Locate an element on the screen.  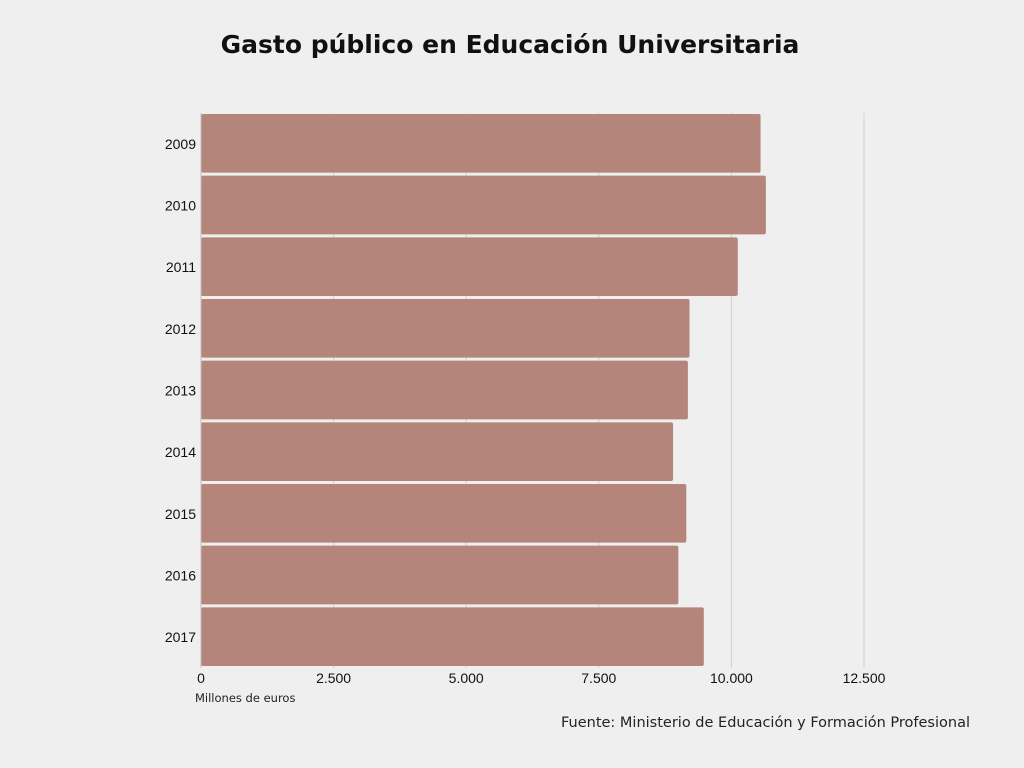
y-tick-label: 2012 is located at coordinates (180, 329).